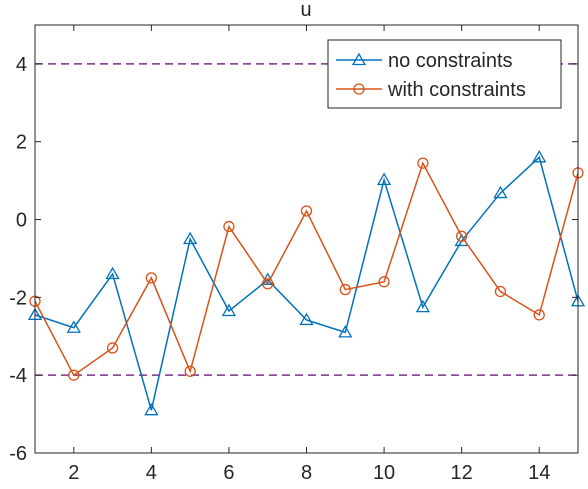 Image resolution: width=588 pixels, height=489 pixels. What do you see at coordinates (384, 473) in the screenshot?
I see `x-tick-label-10: 10` at bounding box center [384, 473].